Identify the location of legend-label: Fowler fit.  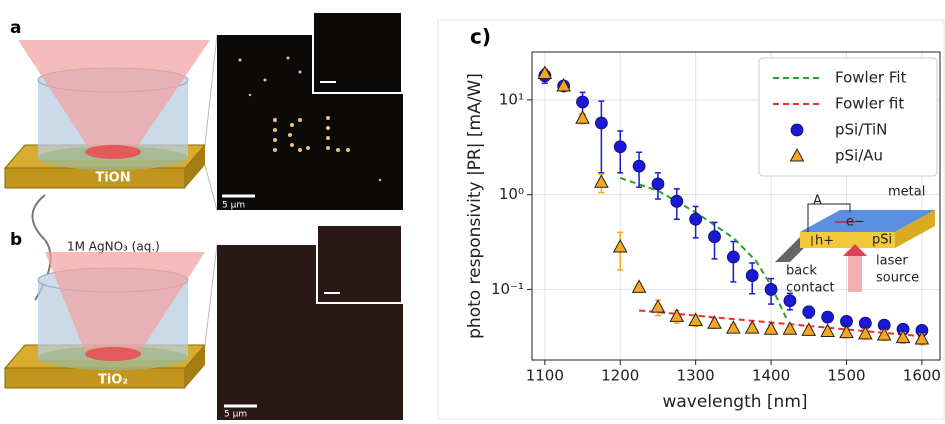
(869, 104).